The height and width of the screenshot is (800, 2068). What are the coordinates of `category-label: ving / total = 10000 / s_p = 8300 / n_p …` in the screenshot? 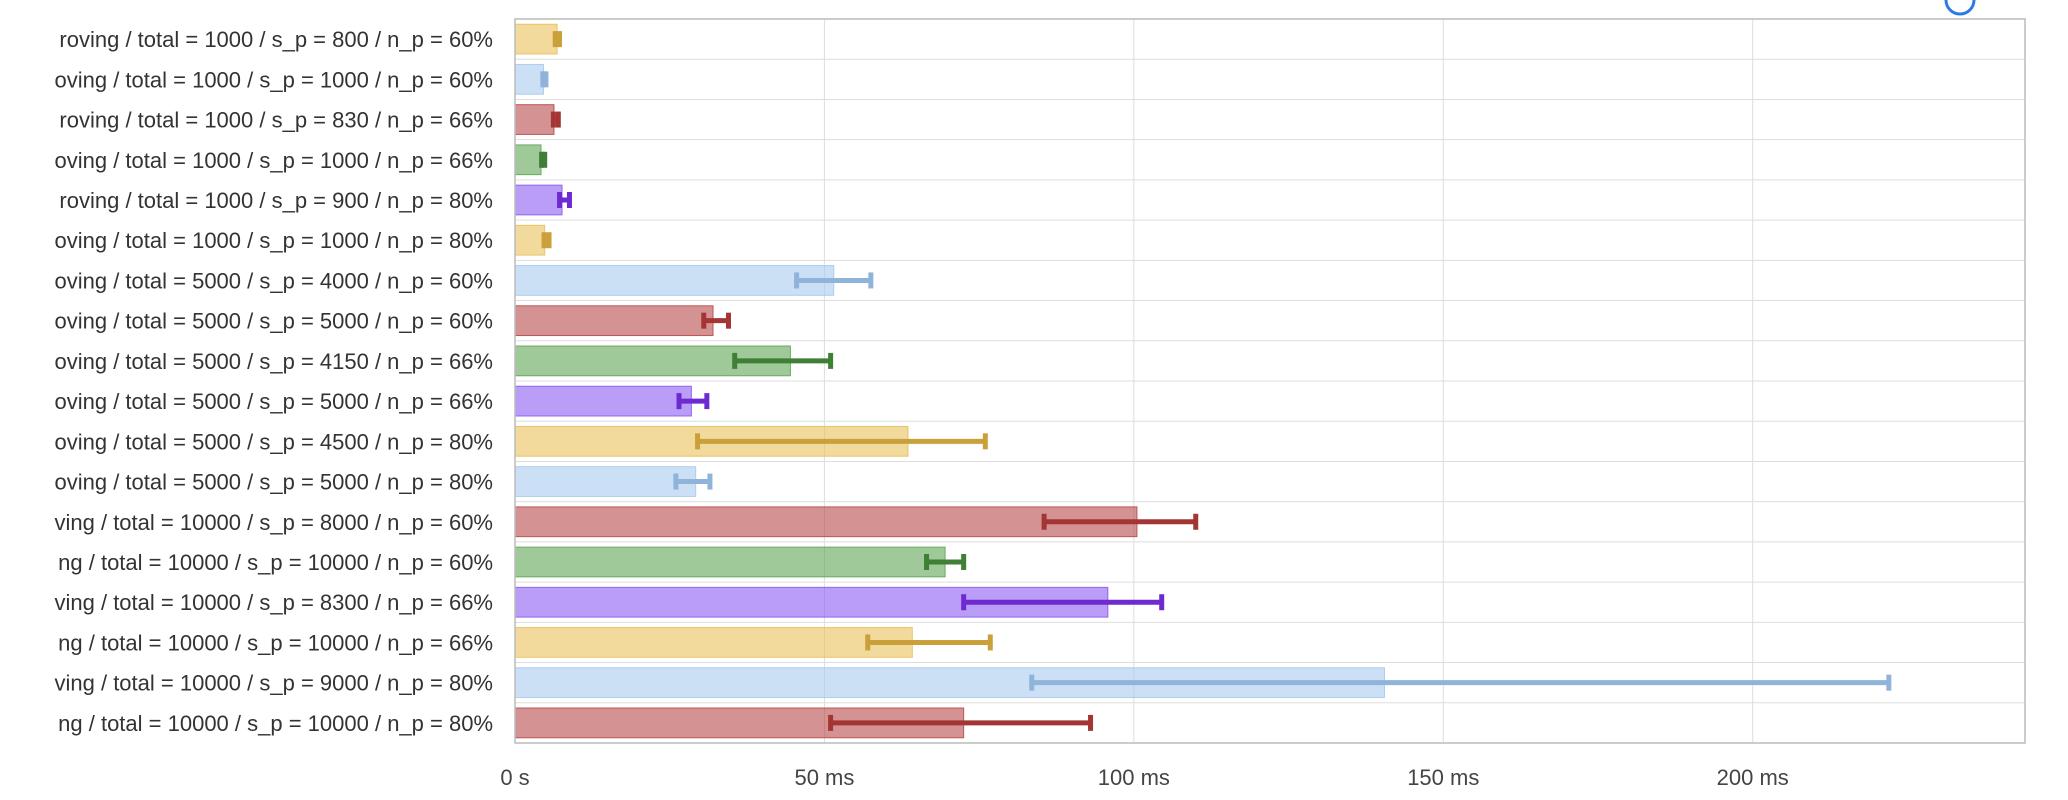 It's located at (274, 602).